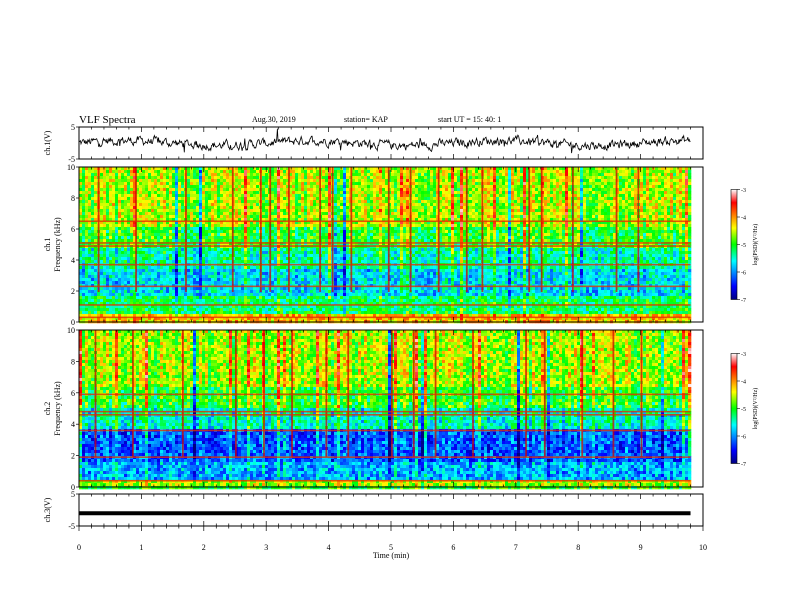 This screenshot has height=612, width=792. Describe the element at coordinates (703, 547) in the screenshot. I see `x-tick-label: 10` at that location.